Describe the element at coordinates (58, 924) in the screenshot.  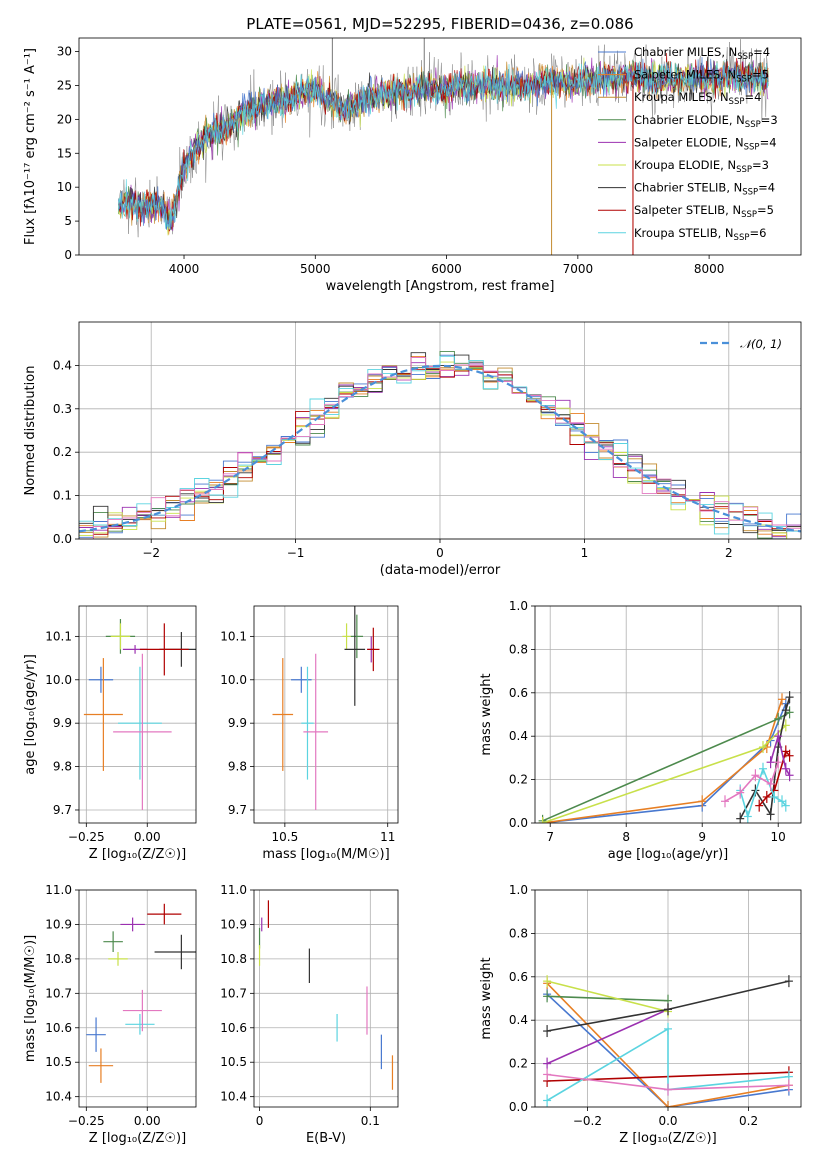
I see `y-tick-label: 10.9` at that location.